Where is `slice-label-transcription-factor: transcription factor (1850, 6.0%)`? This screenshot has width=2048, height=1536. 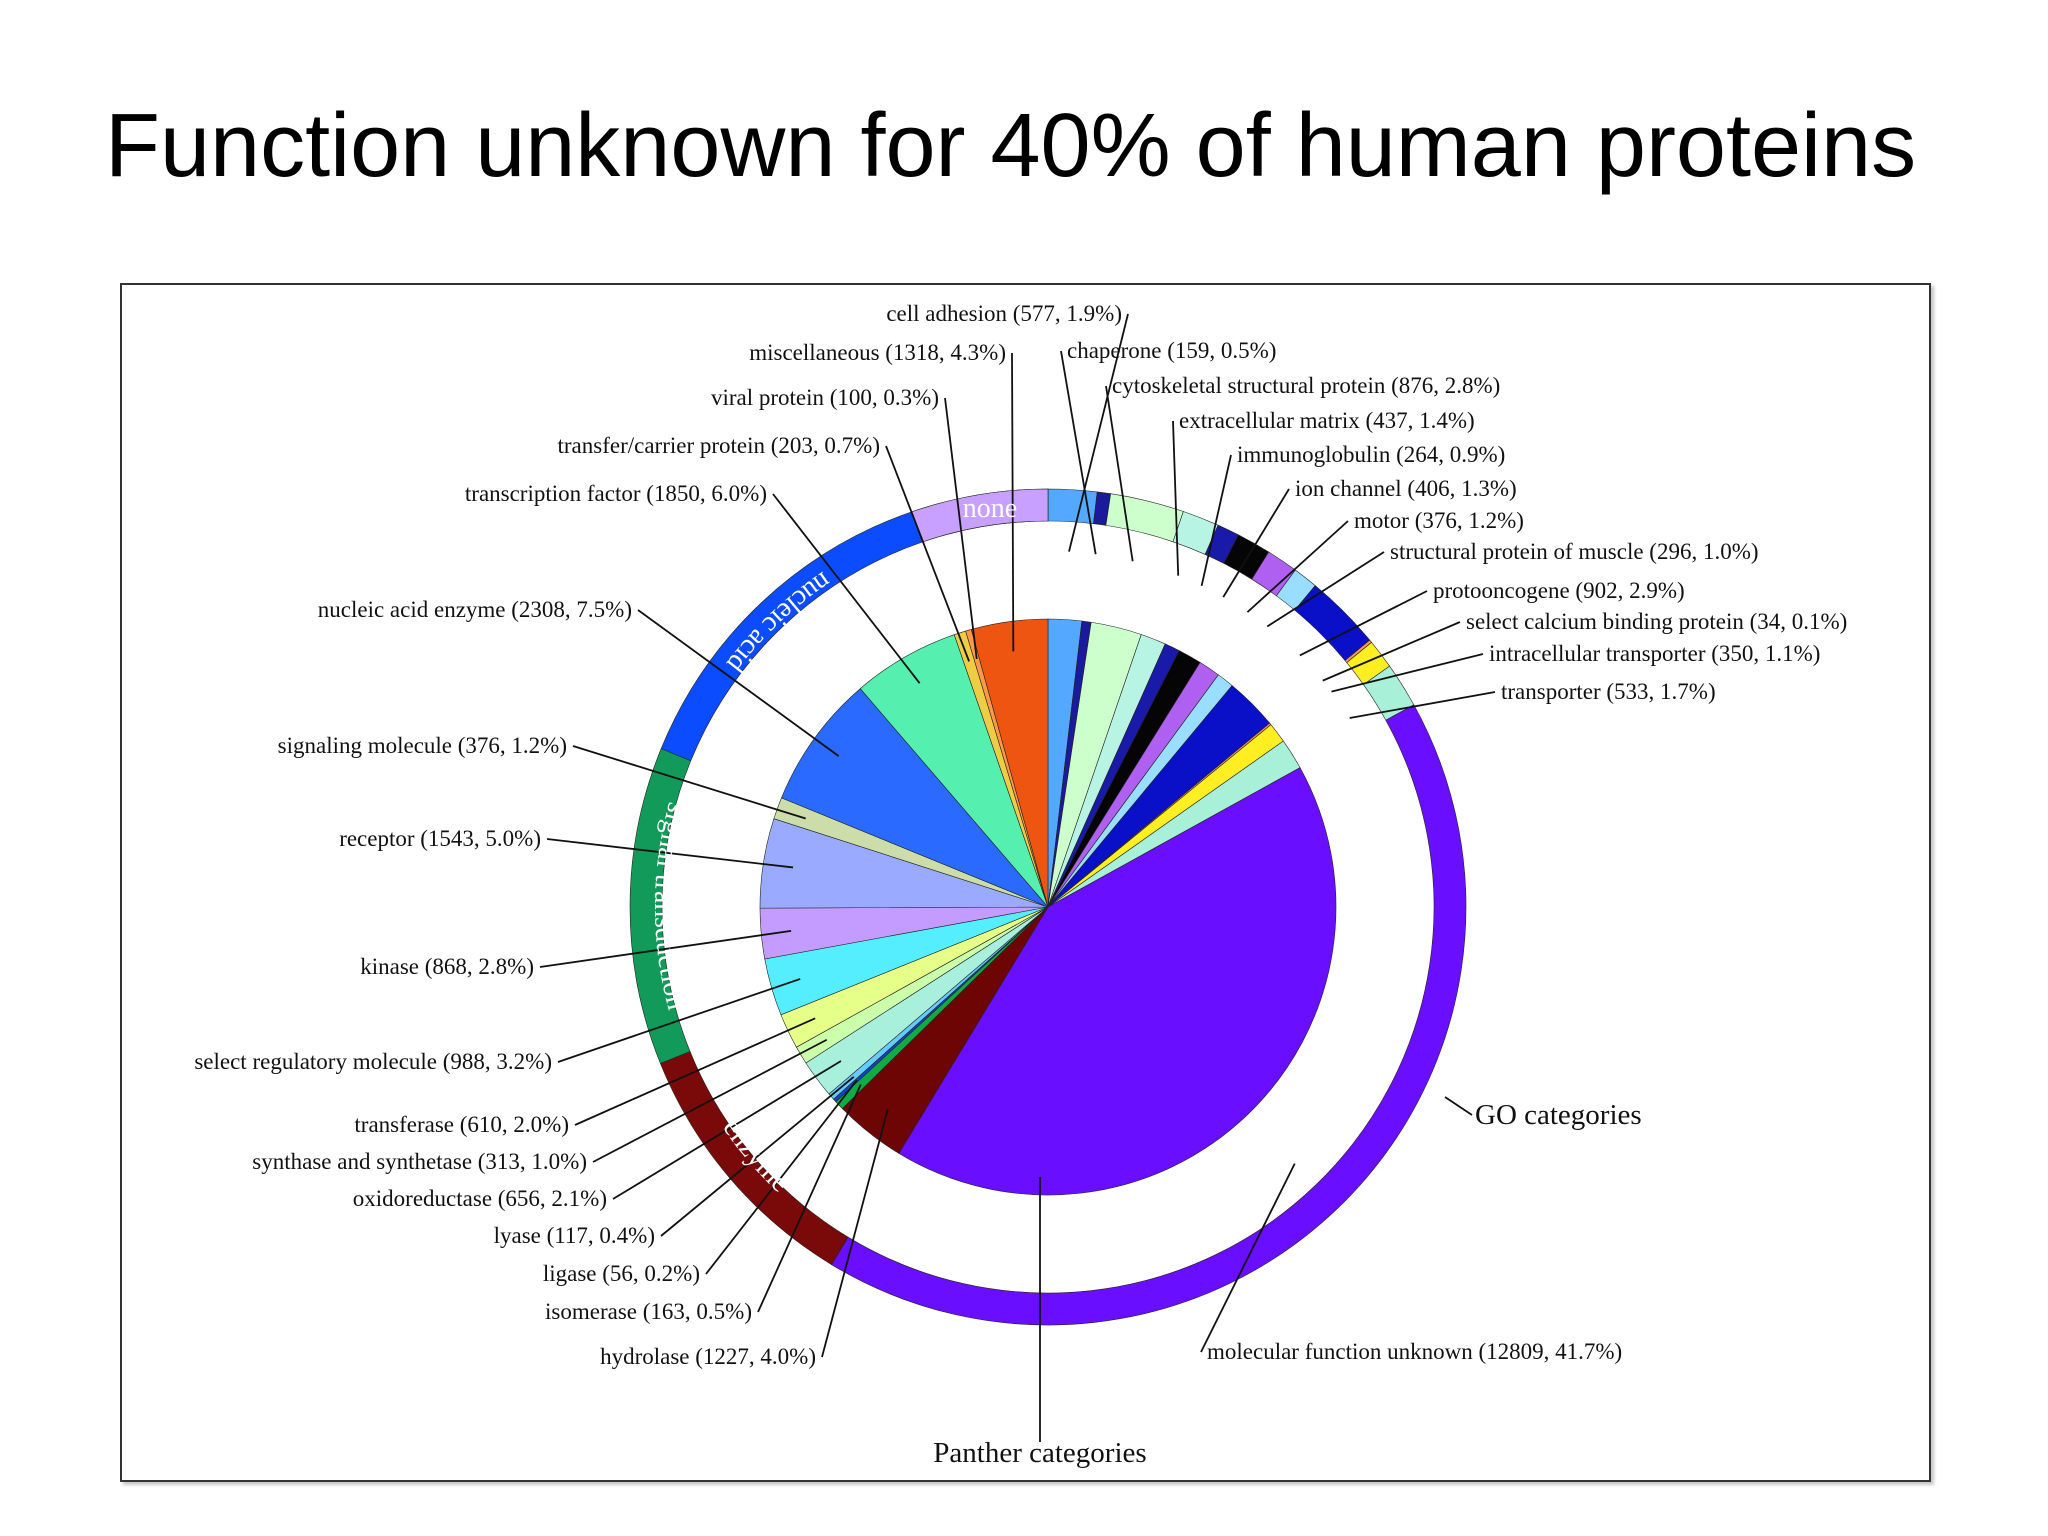 slice-label-transcription-factor: transcription factor (1850, 6.0%) is located at coordinates (616, 493).